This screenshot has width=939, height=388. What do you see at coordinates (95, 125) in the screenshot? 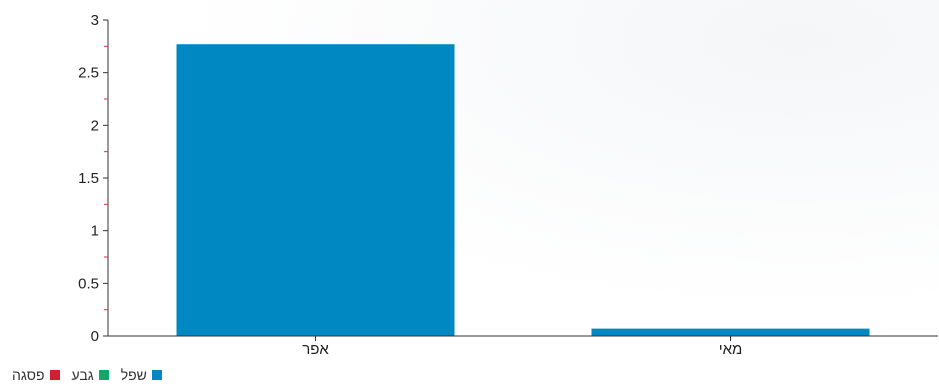
I see `y-tick-label: 2` at bounding box center [95, 125].